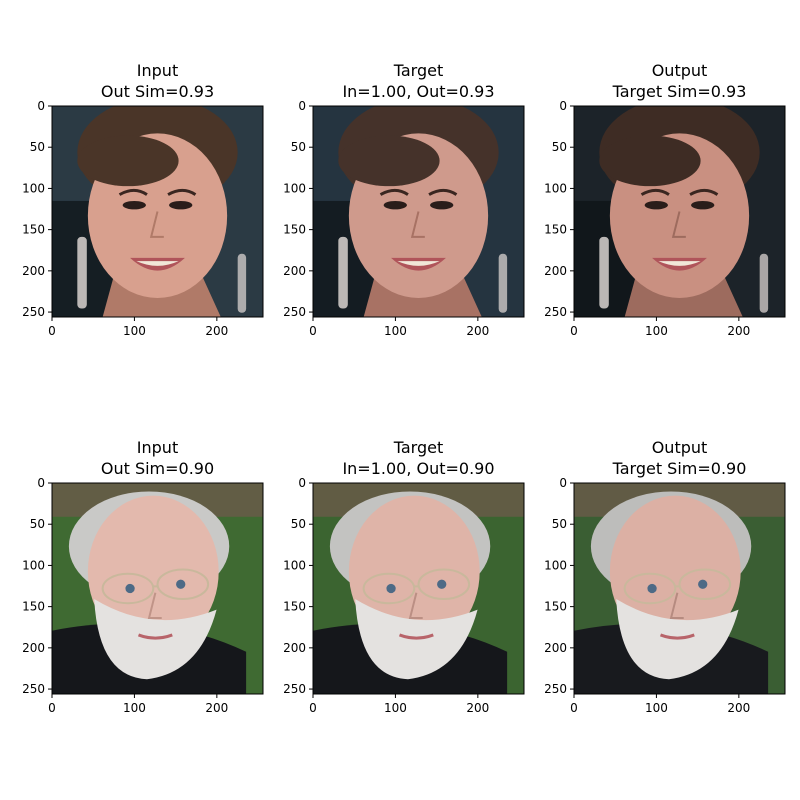 This screenshot has height=800, width=800. I want to click on panel-title-line1: Target, so click(418, 447).